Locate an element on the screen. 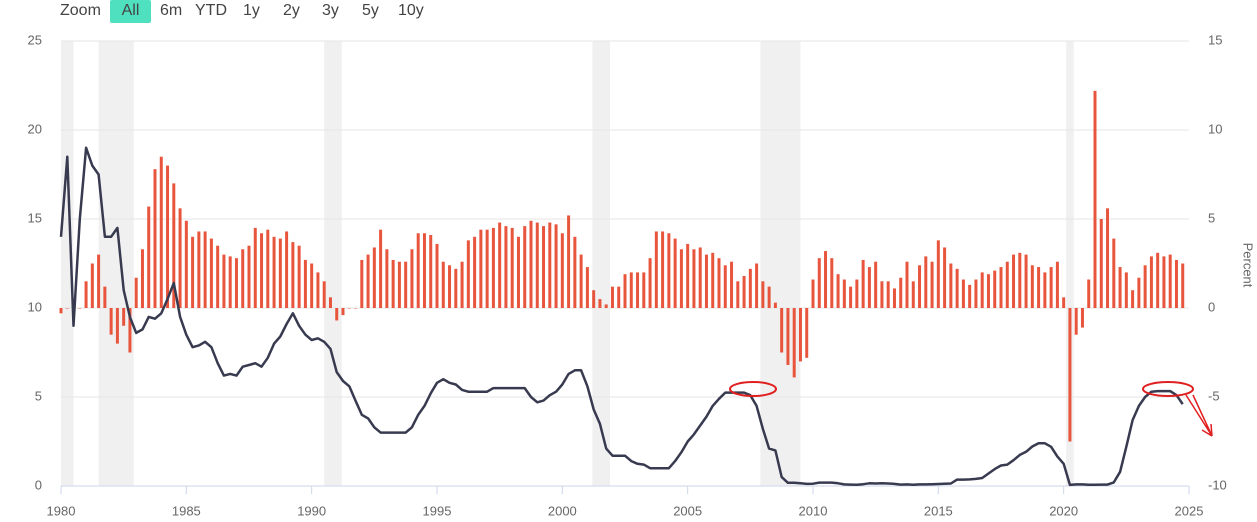 The image size is (1257, 522). zoom-button: 6m is located at coordinates (171, 10).